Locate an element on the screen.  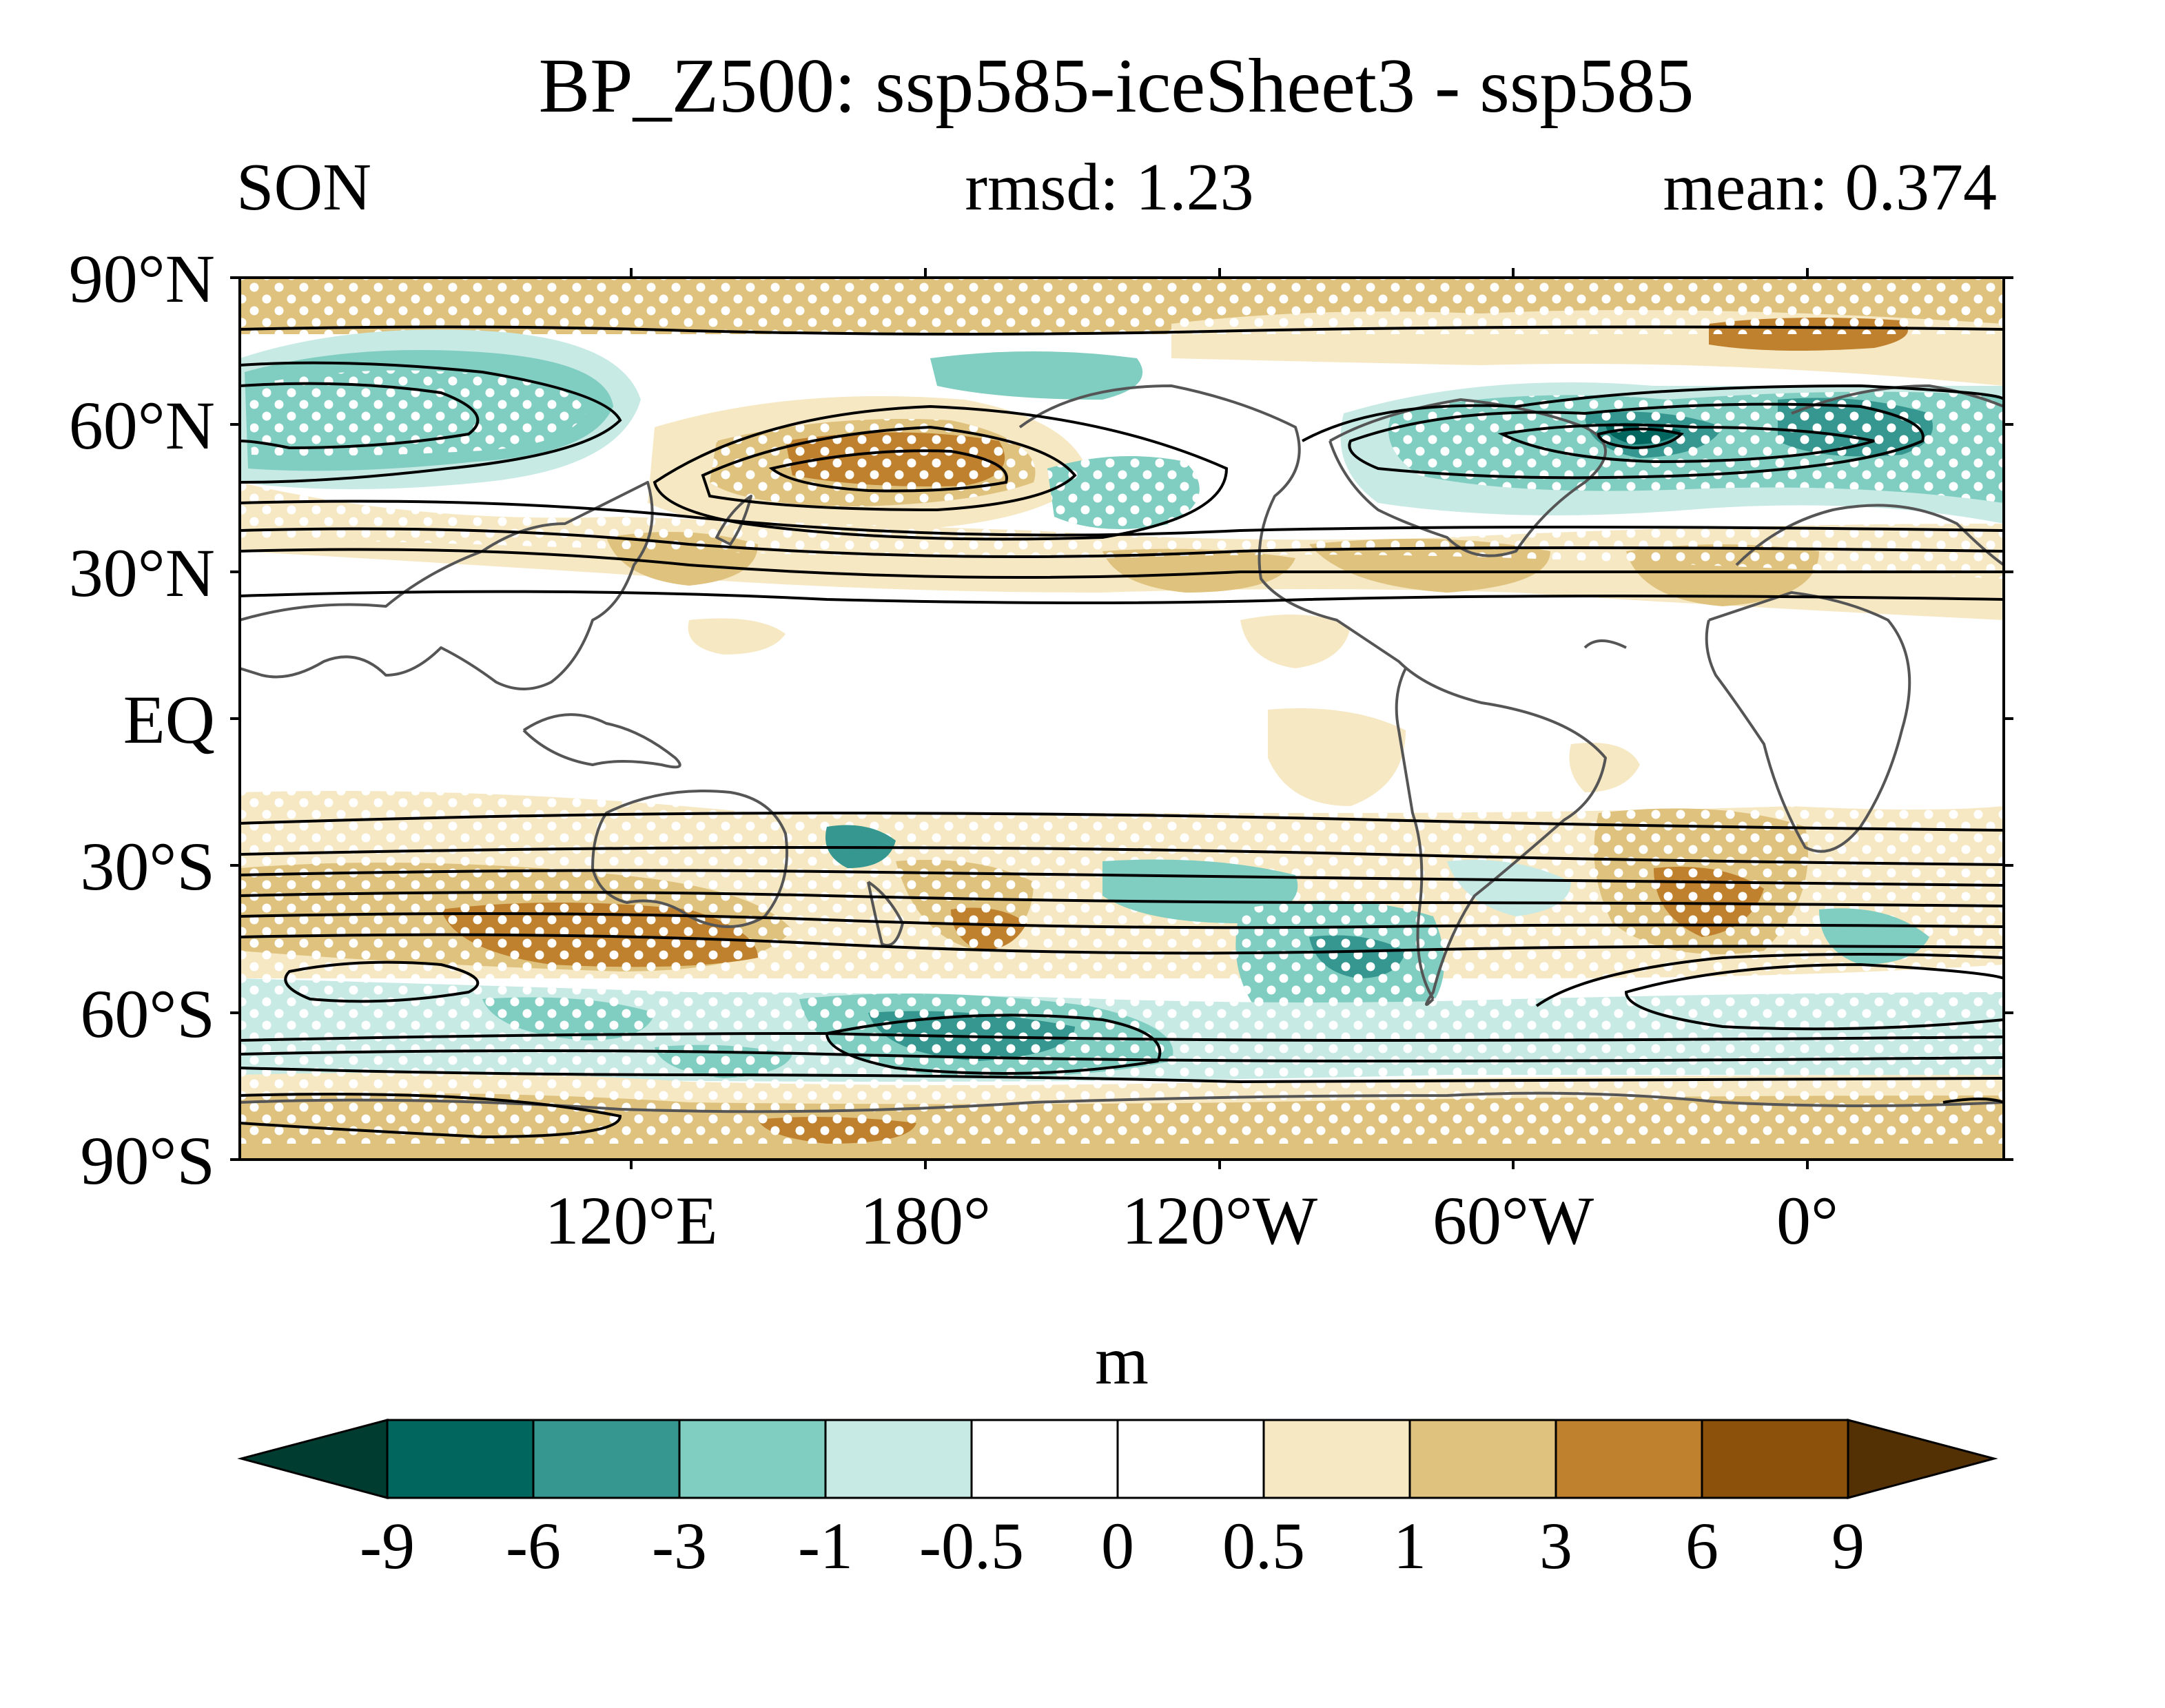
lat-label-90s: 90°S is located at coordinates (147, 1160).